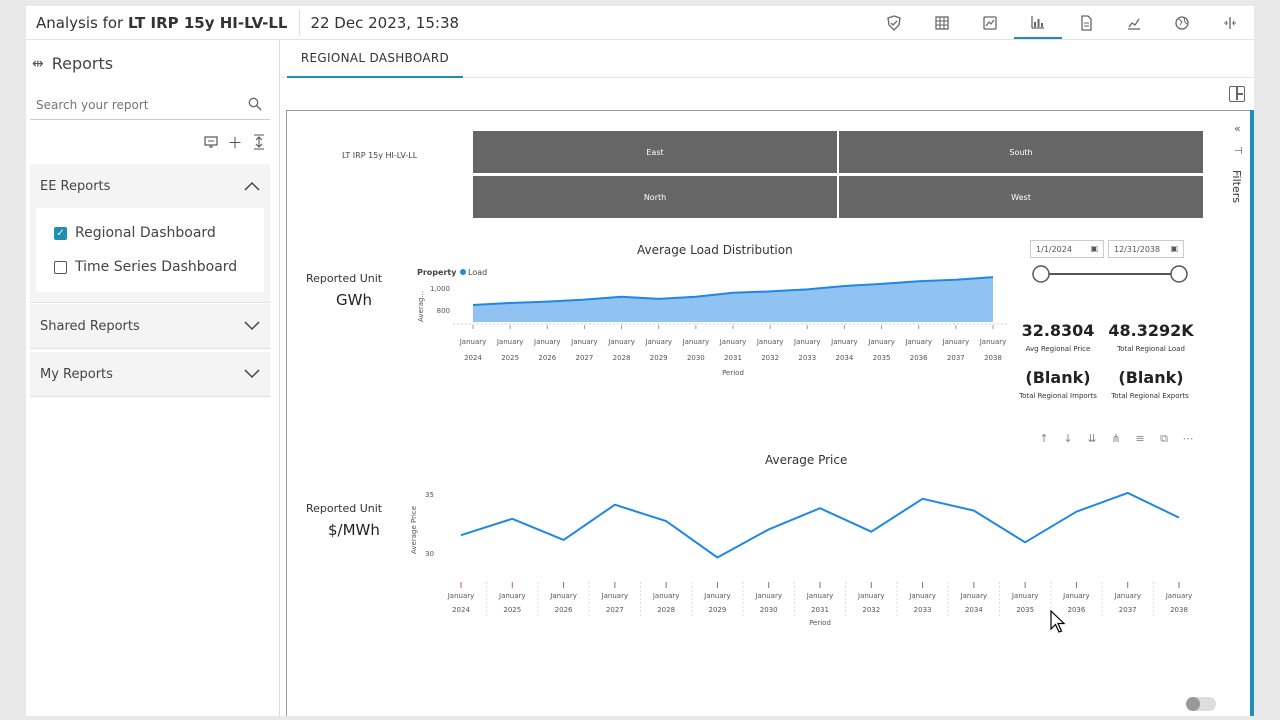  I want to click on search-icon, so click(255, 104).